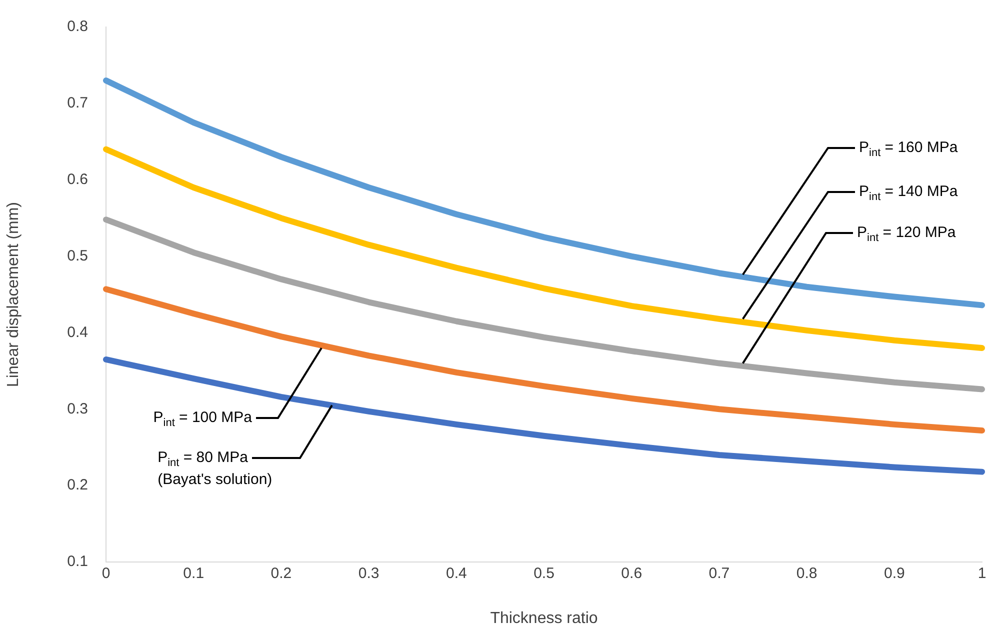 The height and width of the screenshot is (632, 990). Describe the element at coordinates (894, 573) in the screenshot. I see `x-tick-label: 0.9` at that location.